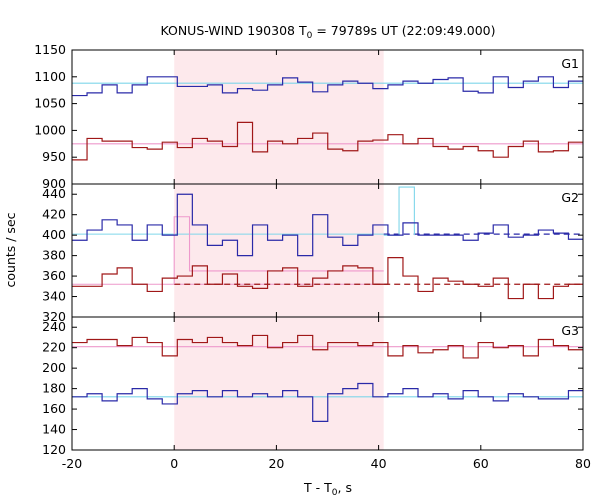 The height and width of the screenshot is (500, 600). What do you see at coordinates (54, 296) in the screenshot?
I see `y-tick-label: 340` at bounding box center [54, 296].